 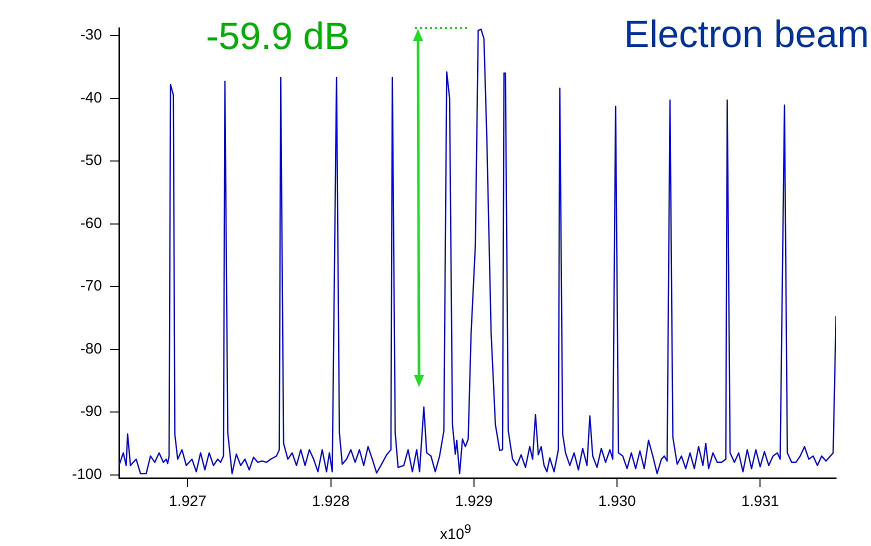 I want to click on x-axis-title: x10$^{9}$, so click(x=456, y=532).